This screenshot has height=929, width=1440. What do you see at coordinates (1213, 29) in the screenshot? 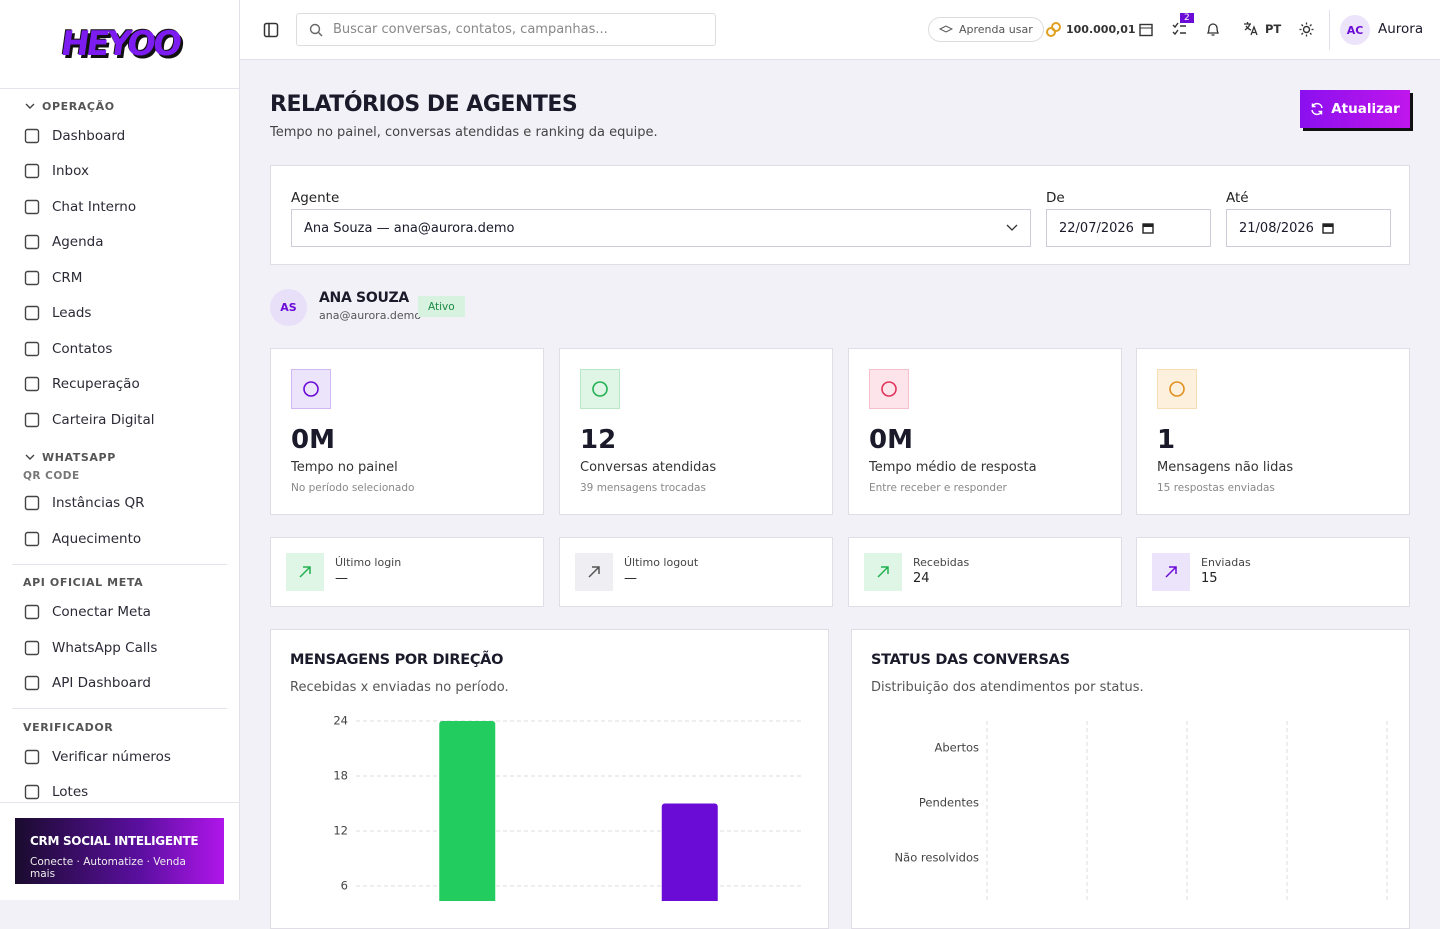
I see `notifications-icon` at bounding box center [1213, 29].